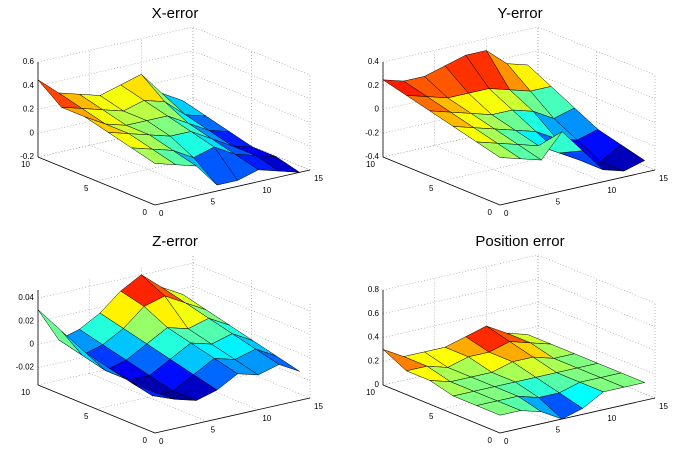 This screenshot has height=453, width=691. Describe the element at coordinates (519, 241) in the screenshot. I see `subplot-title: Position error` at that location.